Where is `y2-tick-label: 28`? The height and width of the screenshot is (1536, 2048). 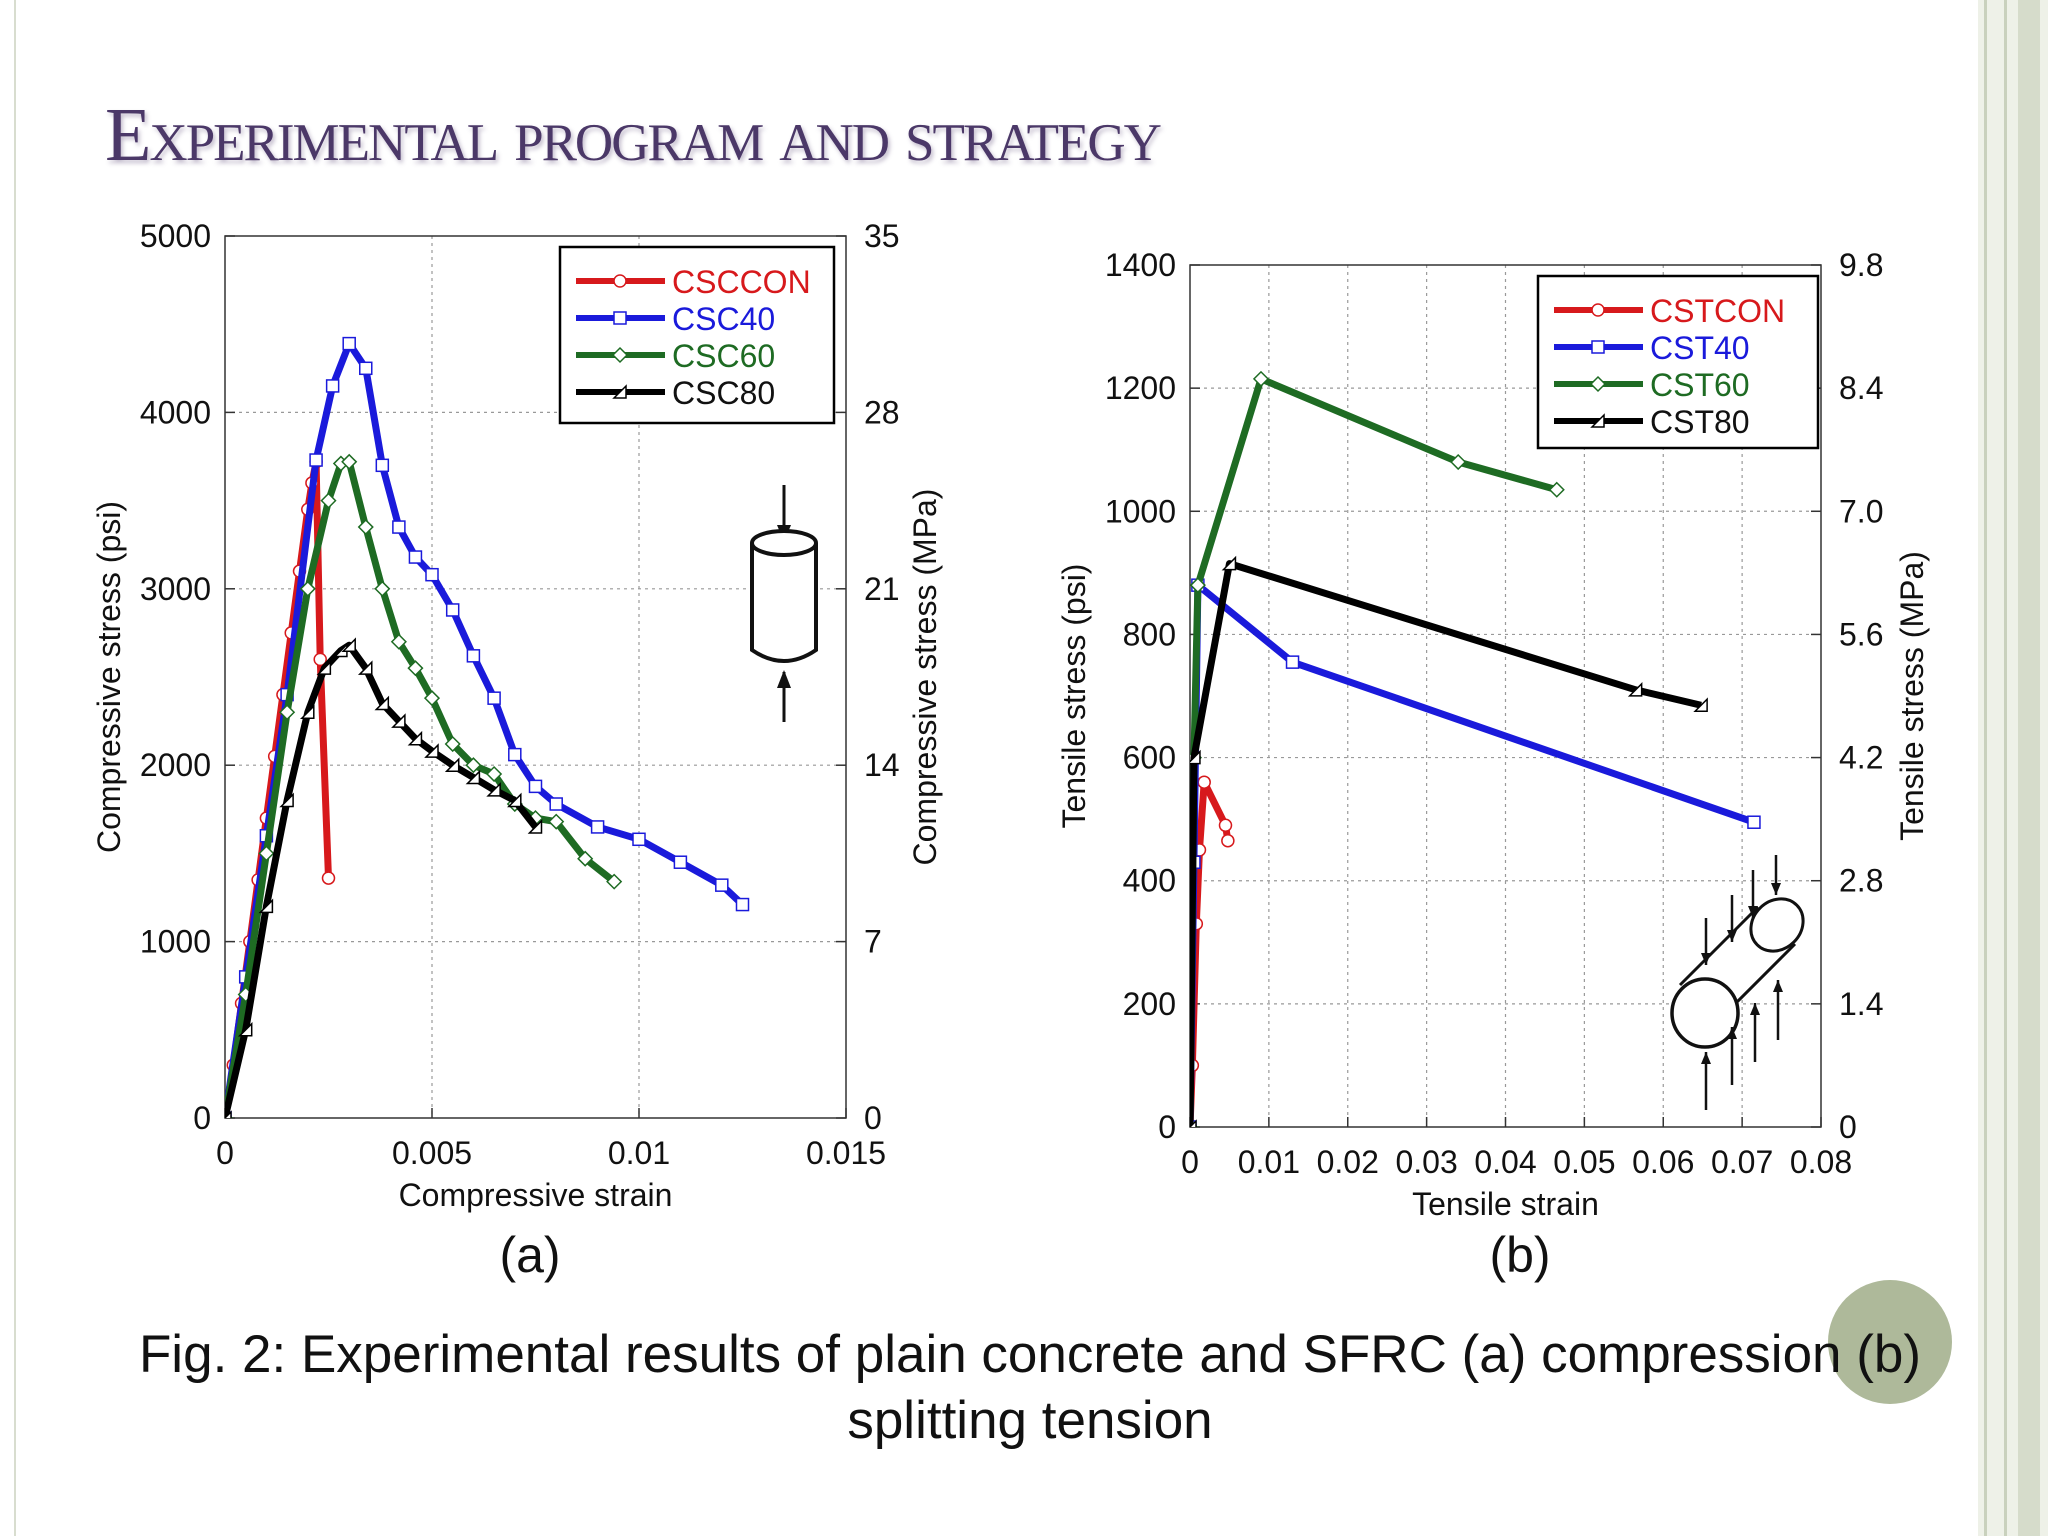 y2-tick-label: 28 is located at coordinates (882, 412).